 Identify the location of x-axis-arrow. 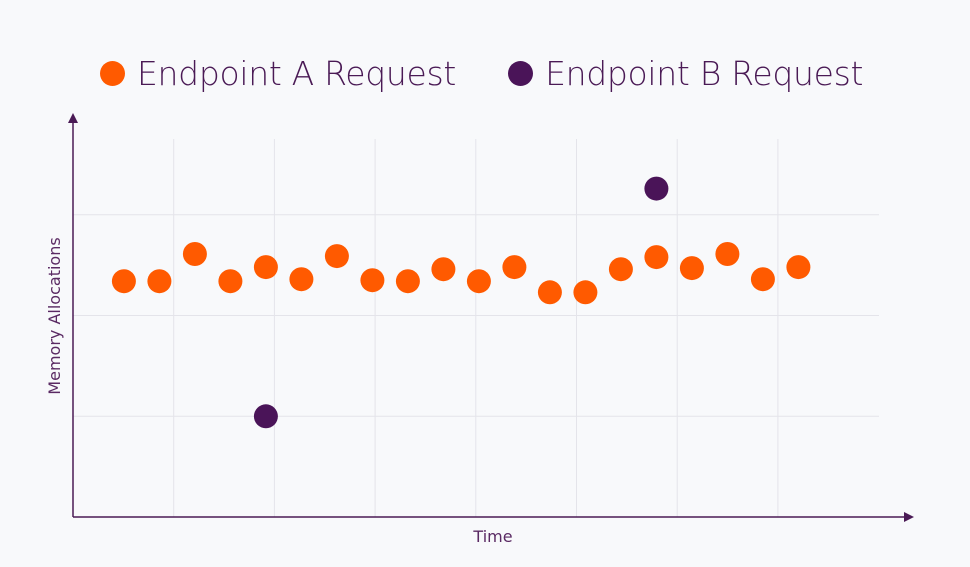
(909, 517).